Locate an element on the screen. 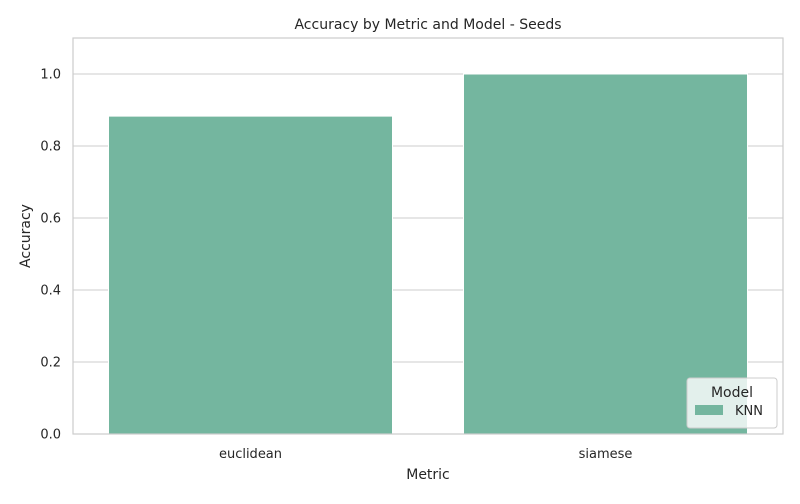 The height and width of the screenshot is (504, 800). x-axis-label: Metric is located at coordinates (428, 475).